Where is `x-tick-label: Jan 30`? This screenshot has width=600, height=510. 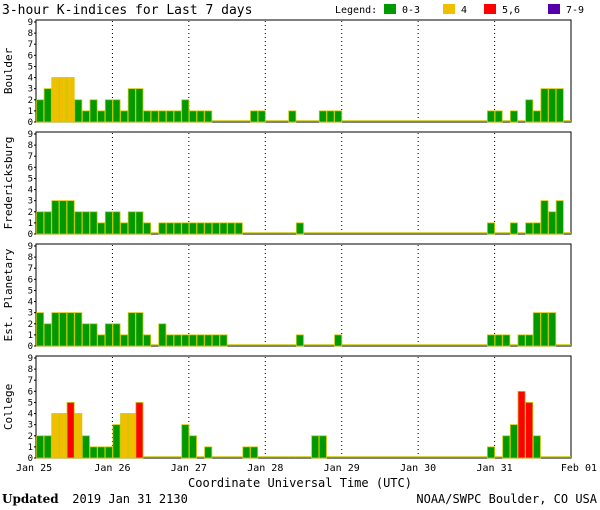
x-tick-label: Jan 30 is located at coordinates (418, 468).